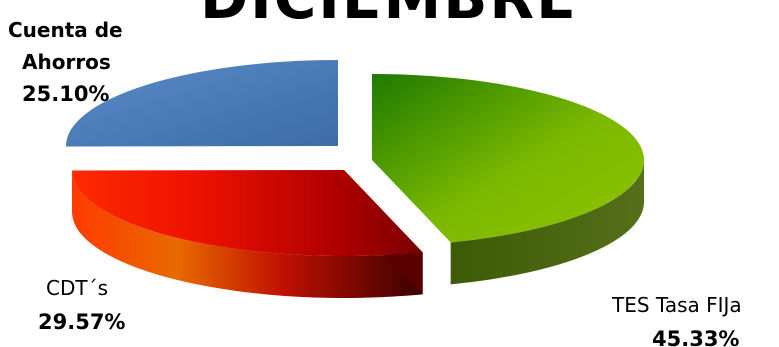  What do you see at coordinates (247, 213) in the screenshot?
I see `pie-slice-cdt-s` at bounding box center [247, 213].